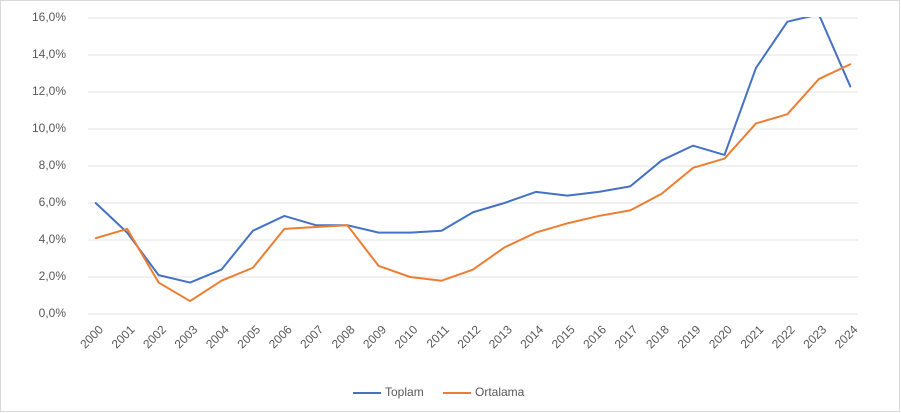 The width and height of the screenshot is (901, 413). I want to click on y-tick-label: 10,0%, so click(49, 128).